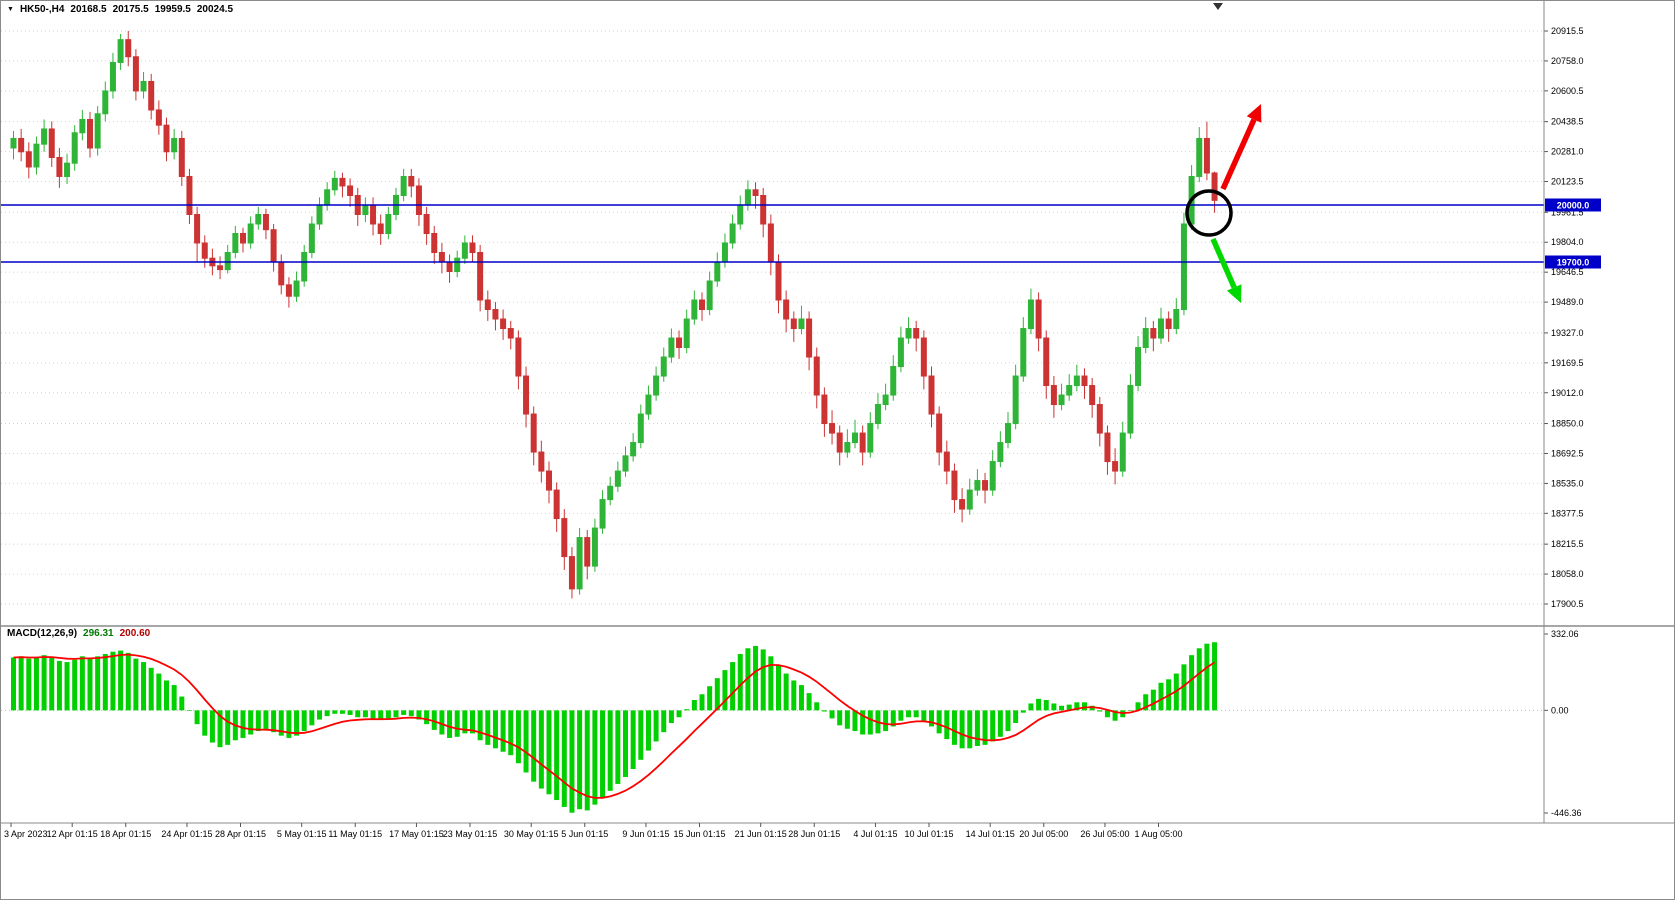 This screenshot has width=1675, height=900. What do you see at coordinates (26, 834) in the screenshot?
I see `svg-text: 3 Apr 2023` at bounding box center [26, 834].